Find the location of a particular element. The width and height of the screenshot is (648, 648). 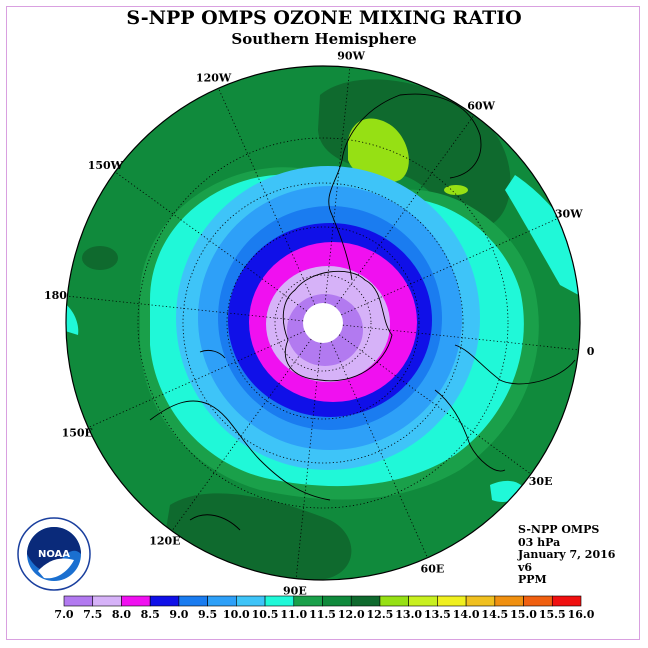

band-10.5-edge-west is located at coordinates (72, 317).